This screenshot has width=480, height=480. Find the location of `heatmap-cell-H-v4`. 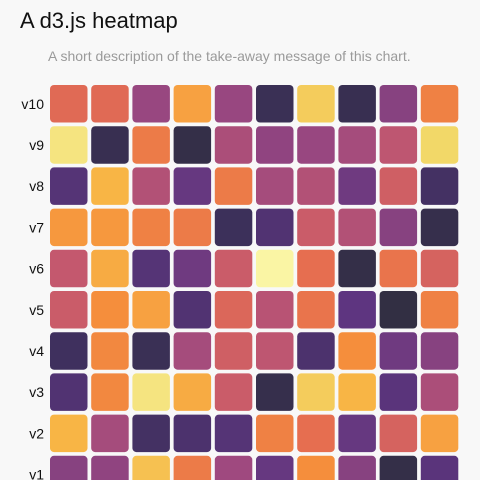

heatmap-cell-H-v4 is located at coordinates (357, 351).